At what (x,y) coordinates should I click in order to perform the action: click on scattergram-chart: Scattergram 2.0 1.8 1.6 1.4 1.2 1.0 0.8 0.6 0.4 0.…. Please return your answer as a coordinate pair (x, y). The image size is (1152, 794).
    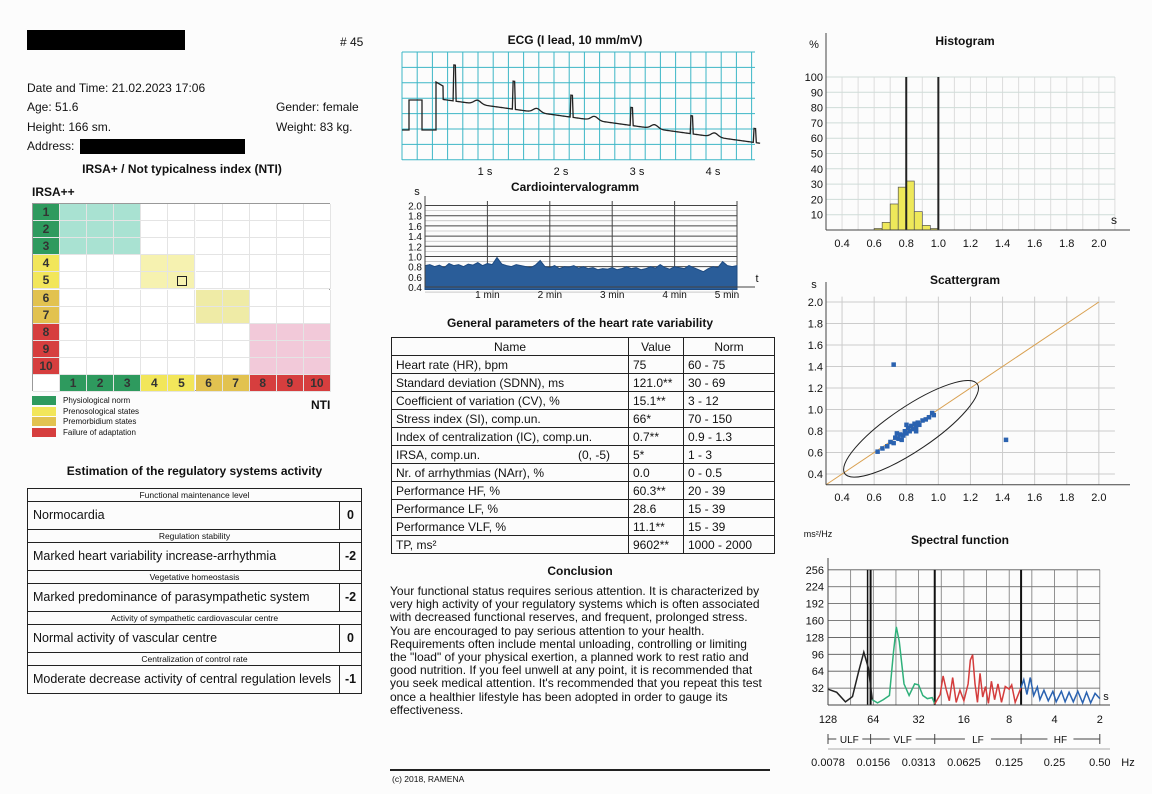
    Looking at the image, I should click on (969, 388).